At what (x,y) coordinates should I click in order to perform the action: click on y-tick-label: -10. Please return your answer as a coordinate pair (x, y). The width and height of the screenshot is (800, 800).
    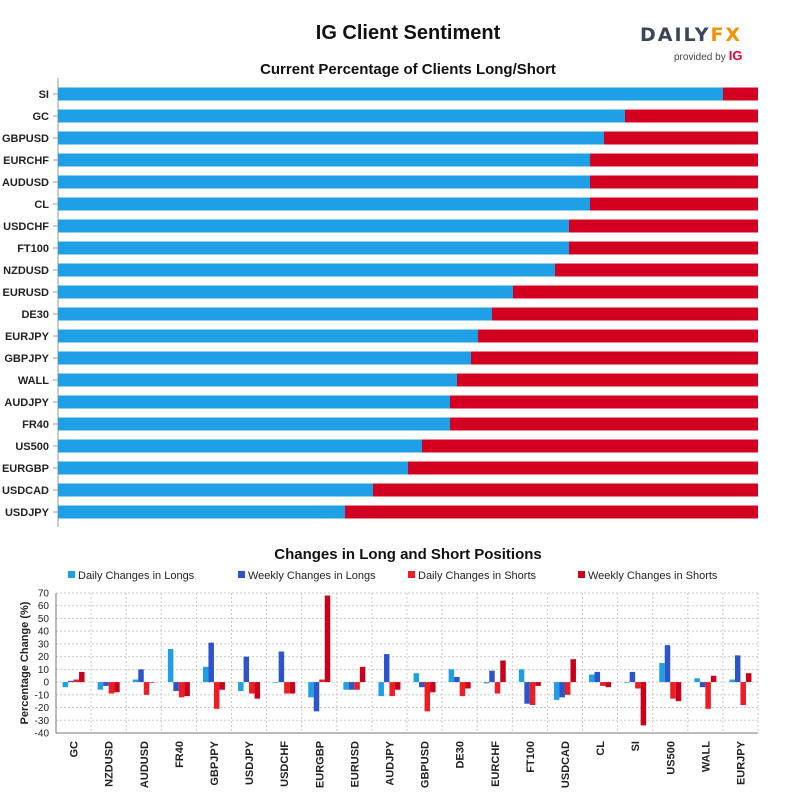
    Looking at the image, I should click on (42, 695).